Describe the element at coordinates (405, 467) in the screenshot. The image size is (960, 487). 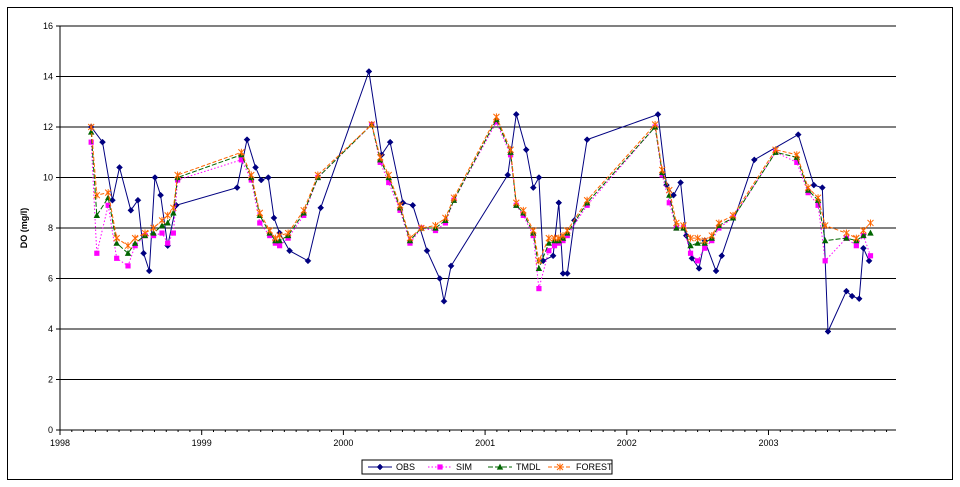
I see `legend-label-obs: OBS` at that location.